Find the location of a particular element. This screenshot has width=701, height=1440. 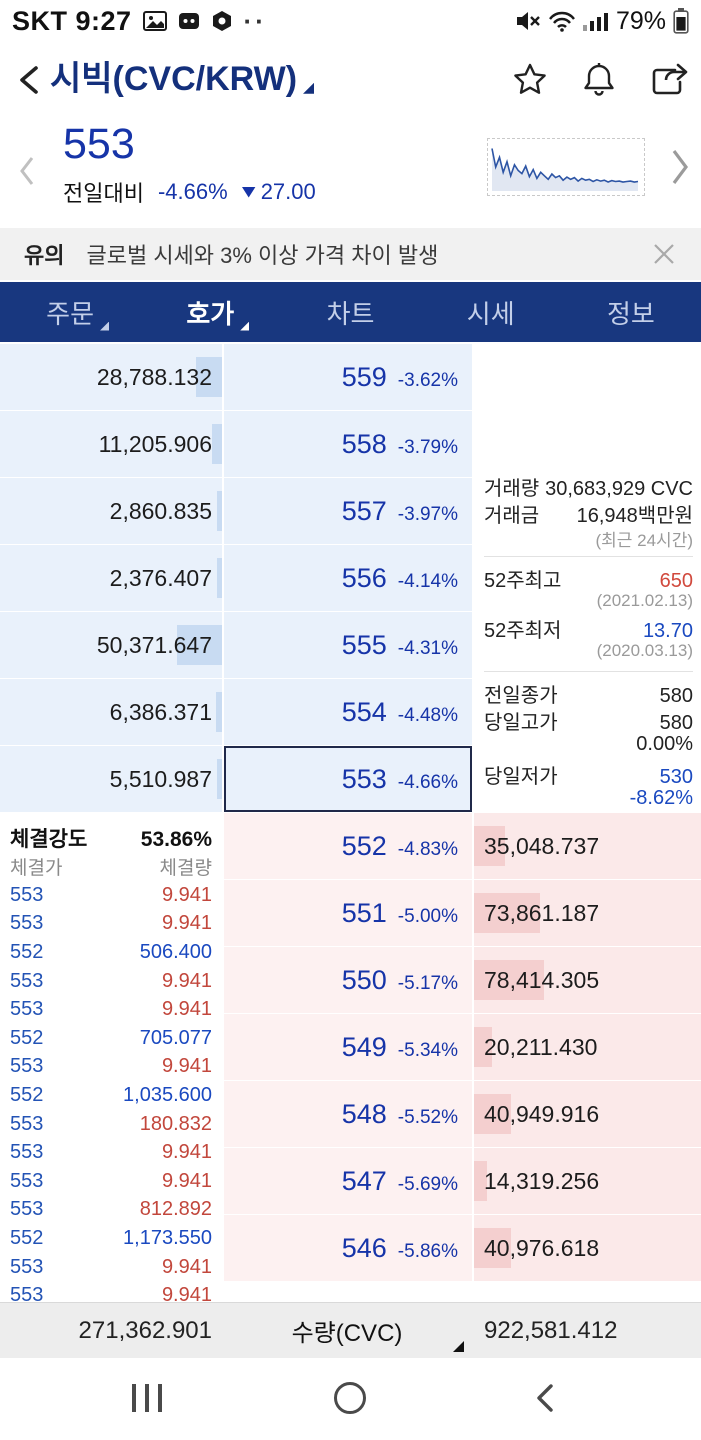

bid-row: 547 -5.69% 14,319.256 is located at coordinates (462, 1181).